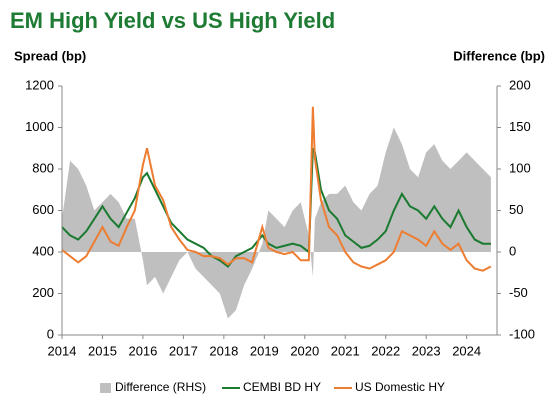 The image size is (555, 414). What do you see at coordinates (50, 55) in the screenshot?
I see `y-axis-title: Spread (bp)` at bounding box center [50, 55].